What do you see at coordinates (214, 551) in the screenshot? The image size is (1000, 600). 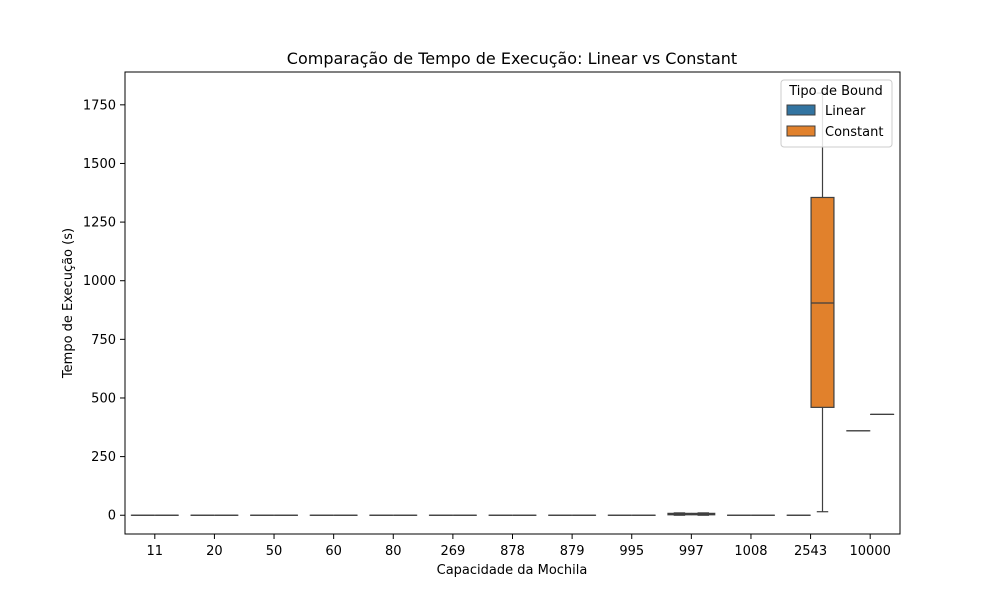 I see `x-tick-label: 20` at bounding box center [214, 551].